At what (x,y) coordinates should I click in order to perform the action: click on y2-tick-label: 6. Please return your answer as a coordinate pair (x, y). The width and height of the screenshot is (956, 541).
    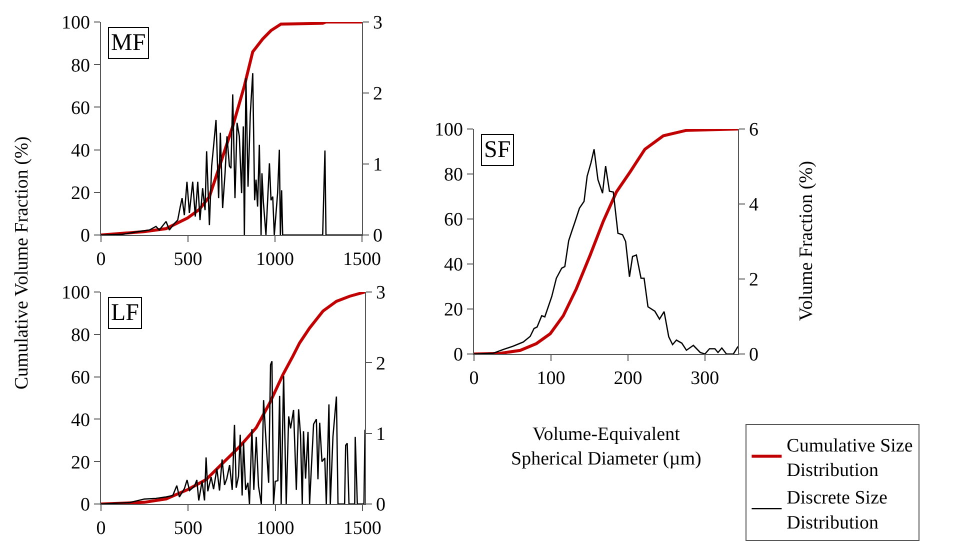
    Looking at the image, I should click on (753, 130).